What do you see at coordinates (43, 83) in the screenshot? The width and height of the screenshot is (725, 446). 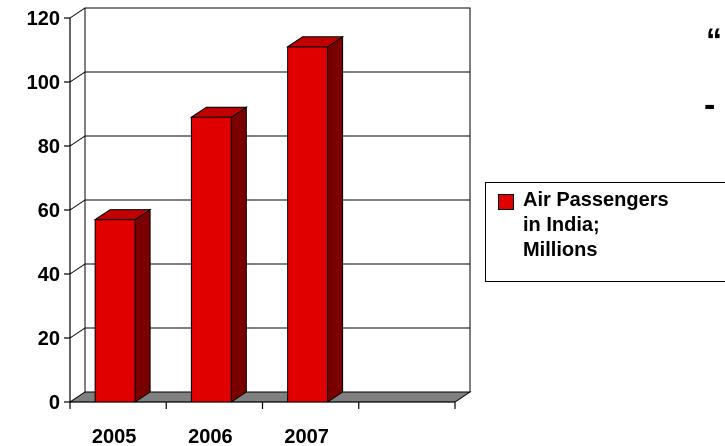 I see `y-tick-label: 100` at bounding box center [43, 83].